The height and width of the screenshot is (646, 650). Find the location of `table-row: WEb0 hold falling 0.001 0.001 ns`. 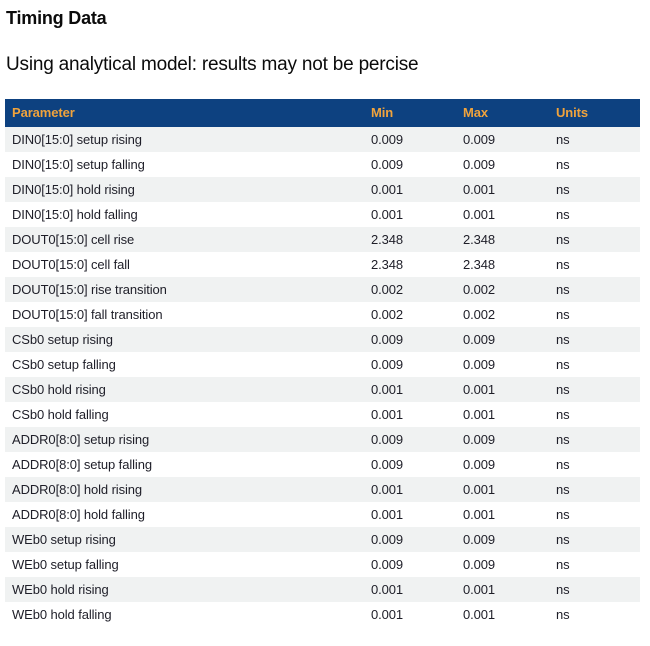

table-row: WEb0 hold falling 0.001 0.001 ns is located at coordinates (322, 614).